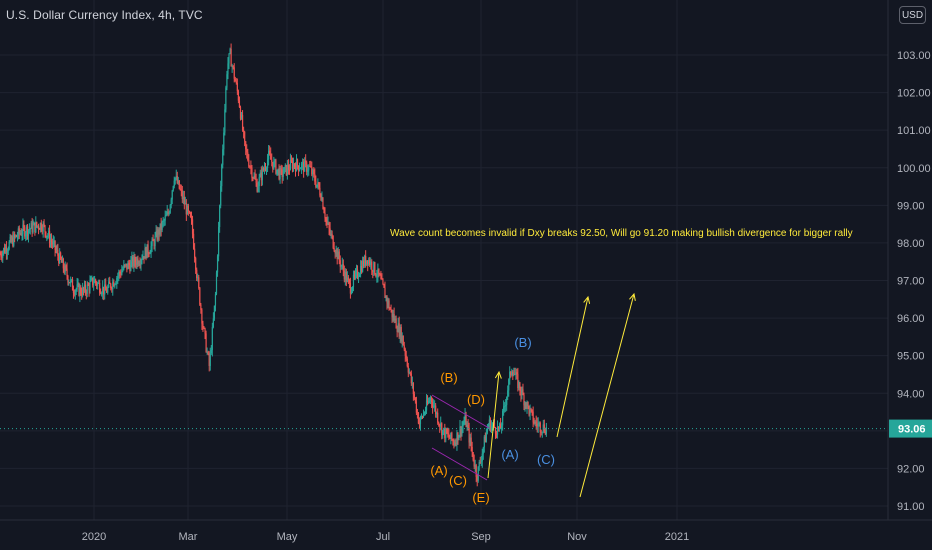 This screenshot has height=550, width=932. What do you see at coordinates (104, 15) in the screenshot?
I see `chart-title: U.S. Dollar Currency Index, 4h, TVC` at bounding box center [104, 15].